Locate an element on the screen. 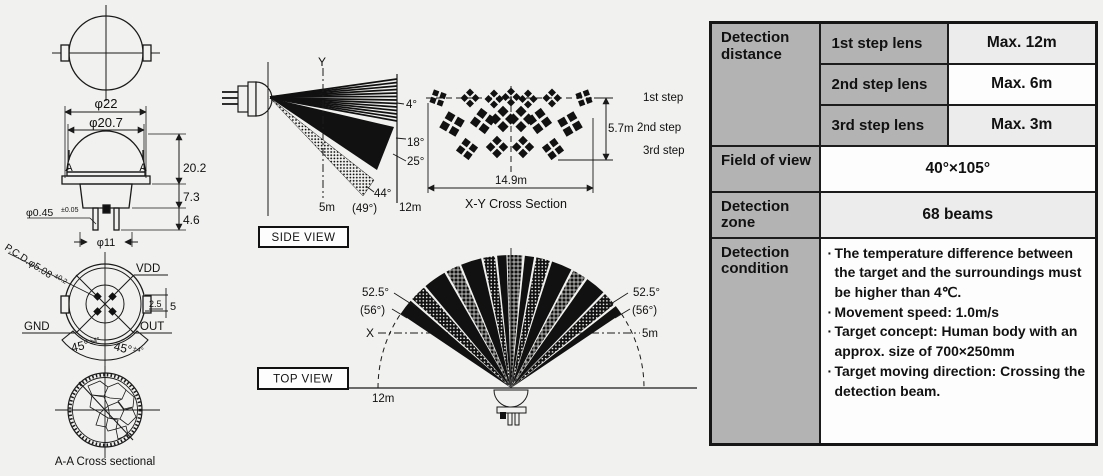  xy-width: 14.9m is located at coordinates (511, 181).